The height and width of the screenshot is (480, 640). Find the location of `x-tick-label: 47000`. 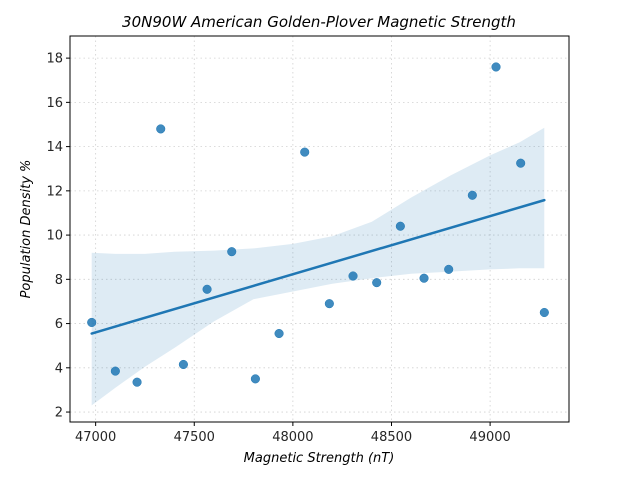

x-tick-label: 47000 is located at coordinates (95, 437).